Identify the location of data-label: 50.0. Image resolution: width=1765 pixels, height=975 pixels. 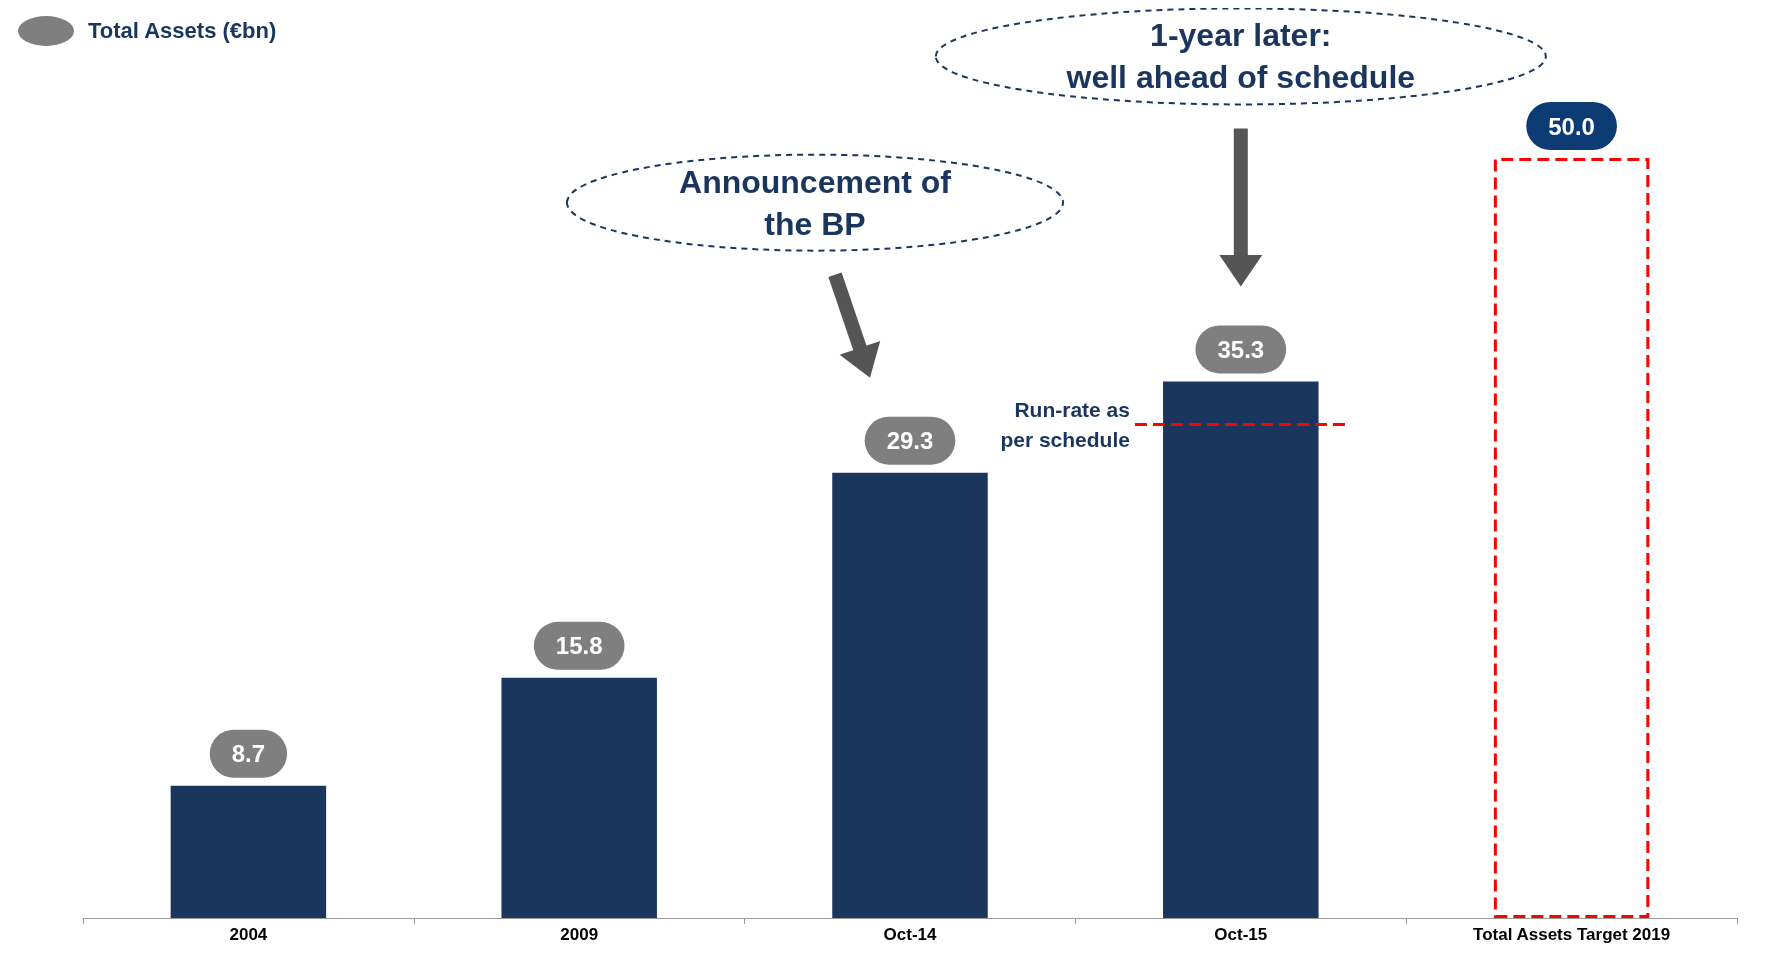
(1571, 126).